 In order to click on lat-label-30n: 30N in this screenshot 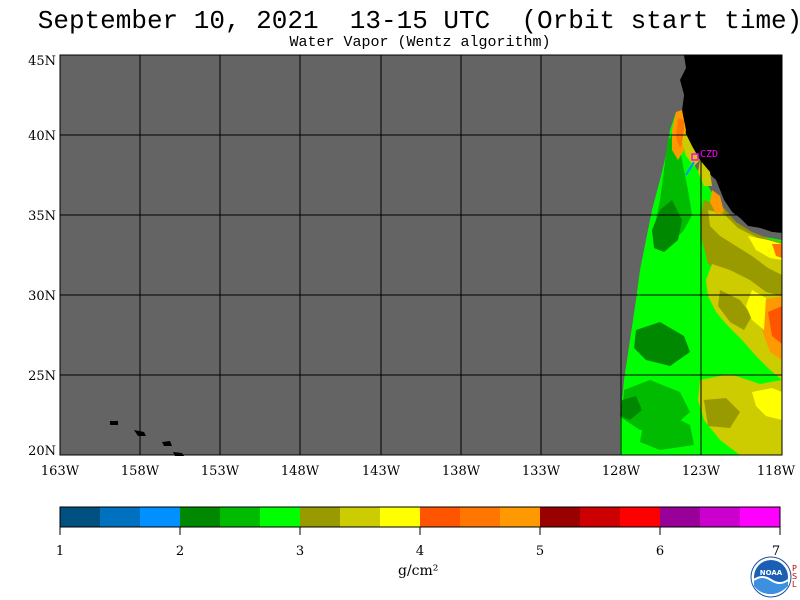, I will do `click(42, 296)`.